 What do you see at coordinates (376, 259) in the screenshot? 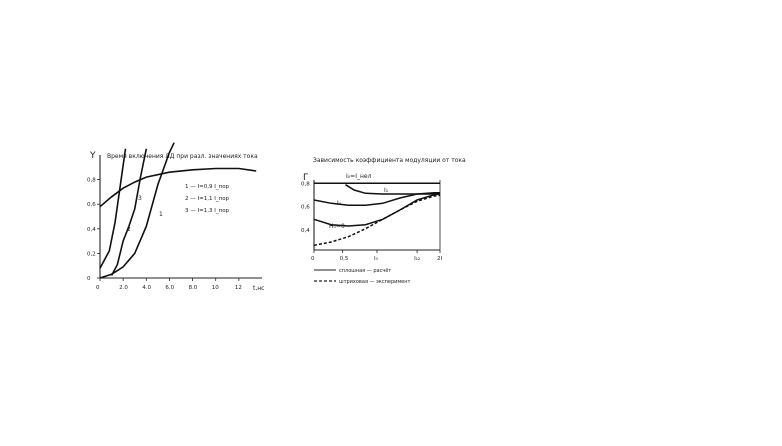
I see `x-tick-label: I₀` at bounding box center [376, 259].